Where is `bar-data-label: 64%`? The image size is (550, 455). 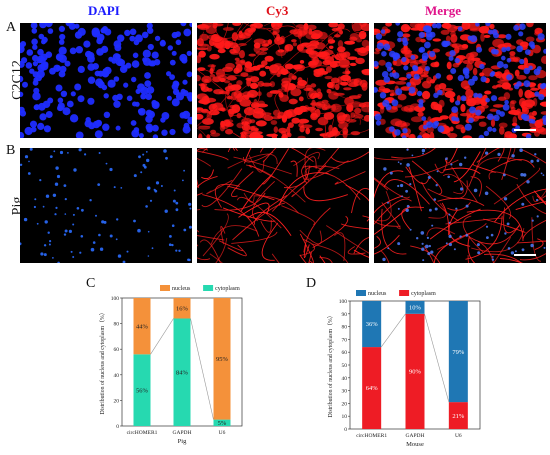 bar-data-label: 64% is located at coordinates (372, 388).